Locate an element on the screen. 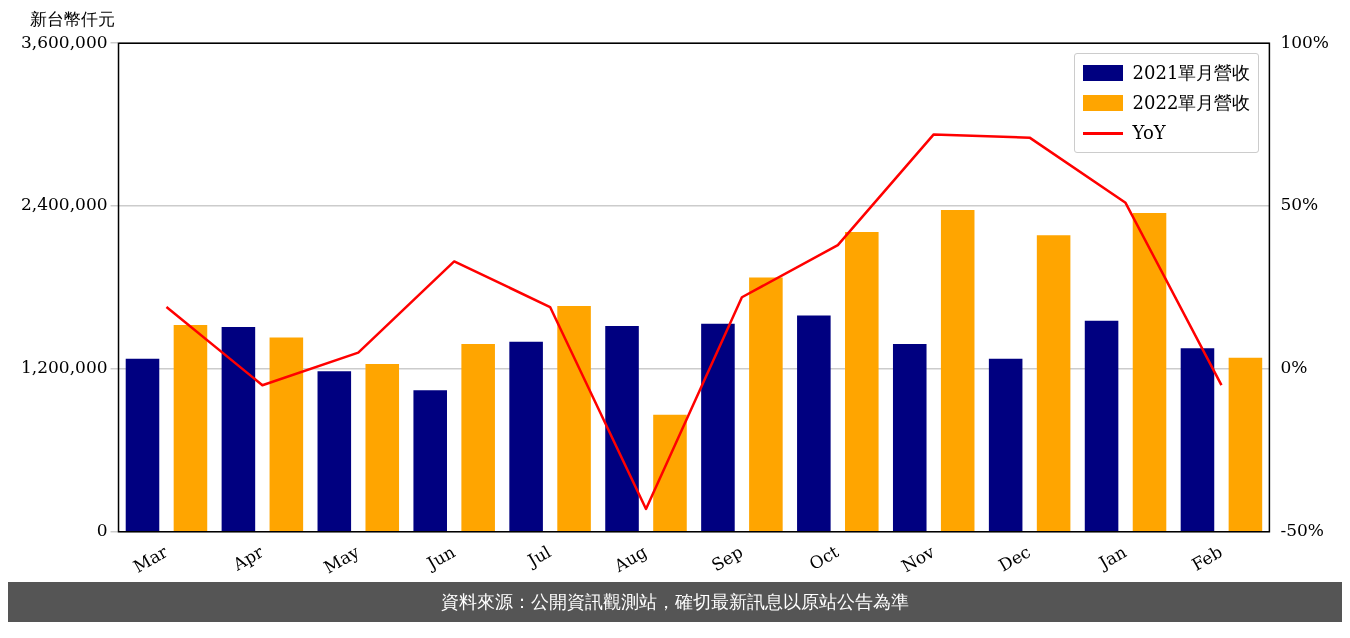 This screenshot has width=1350, height=638. legend-label: 2021單月營收 is located at coordinates (1191, 73).